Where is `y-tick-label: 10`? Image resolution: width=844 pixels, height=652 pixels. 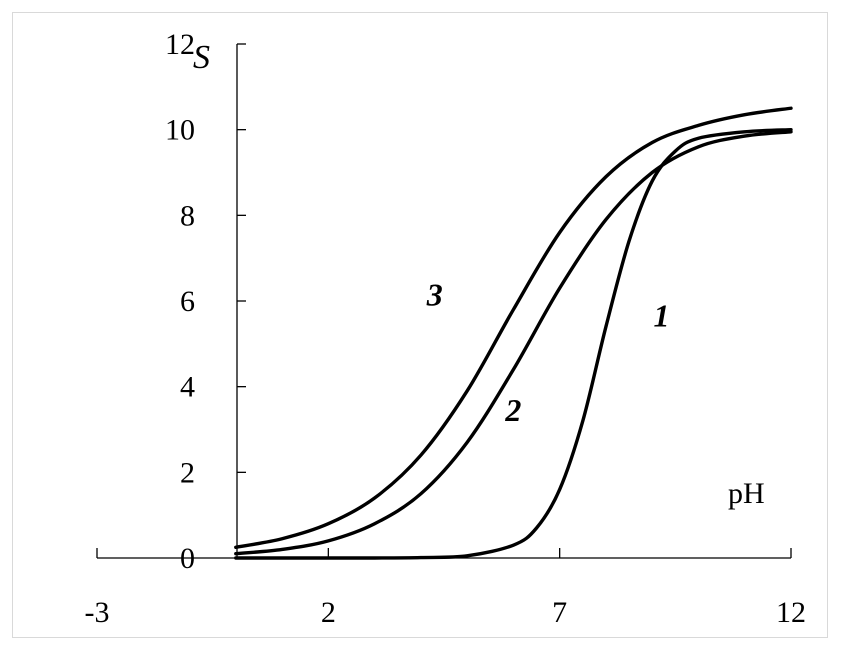 y-tick-label: 10 is located at coordinates (180, 130).